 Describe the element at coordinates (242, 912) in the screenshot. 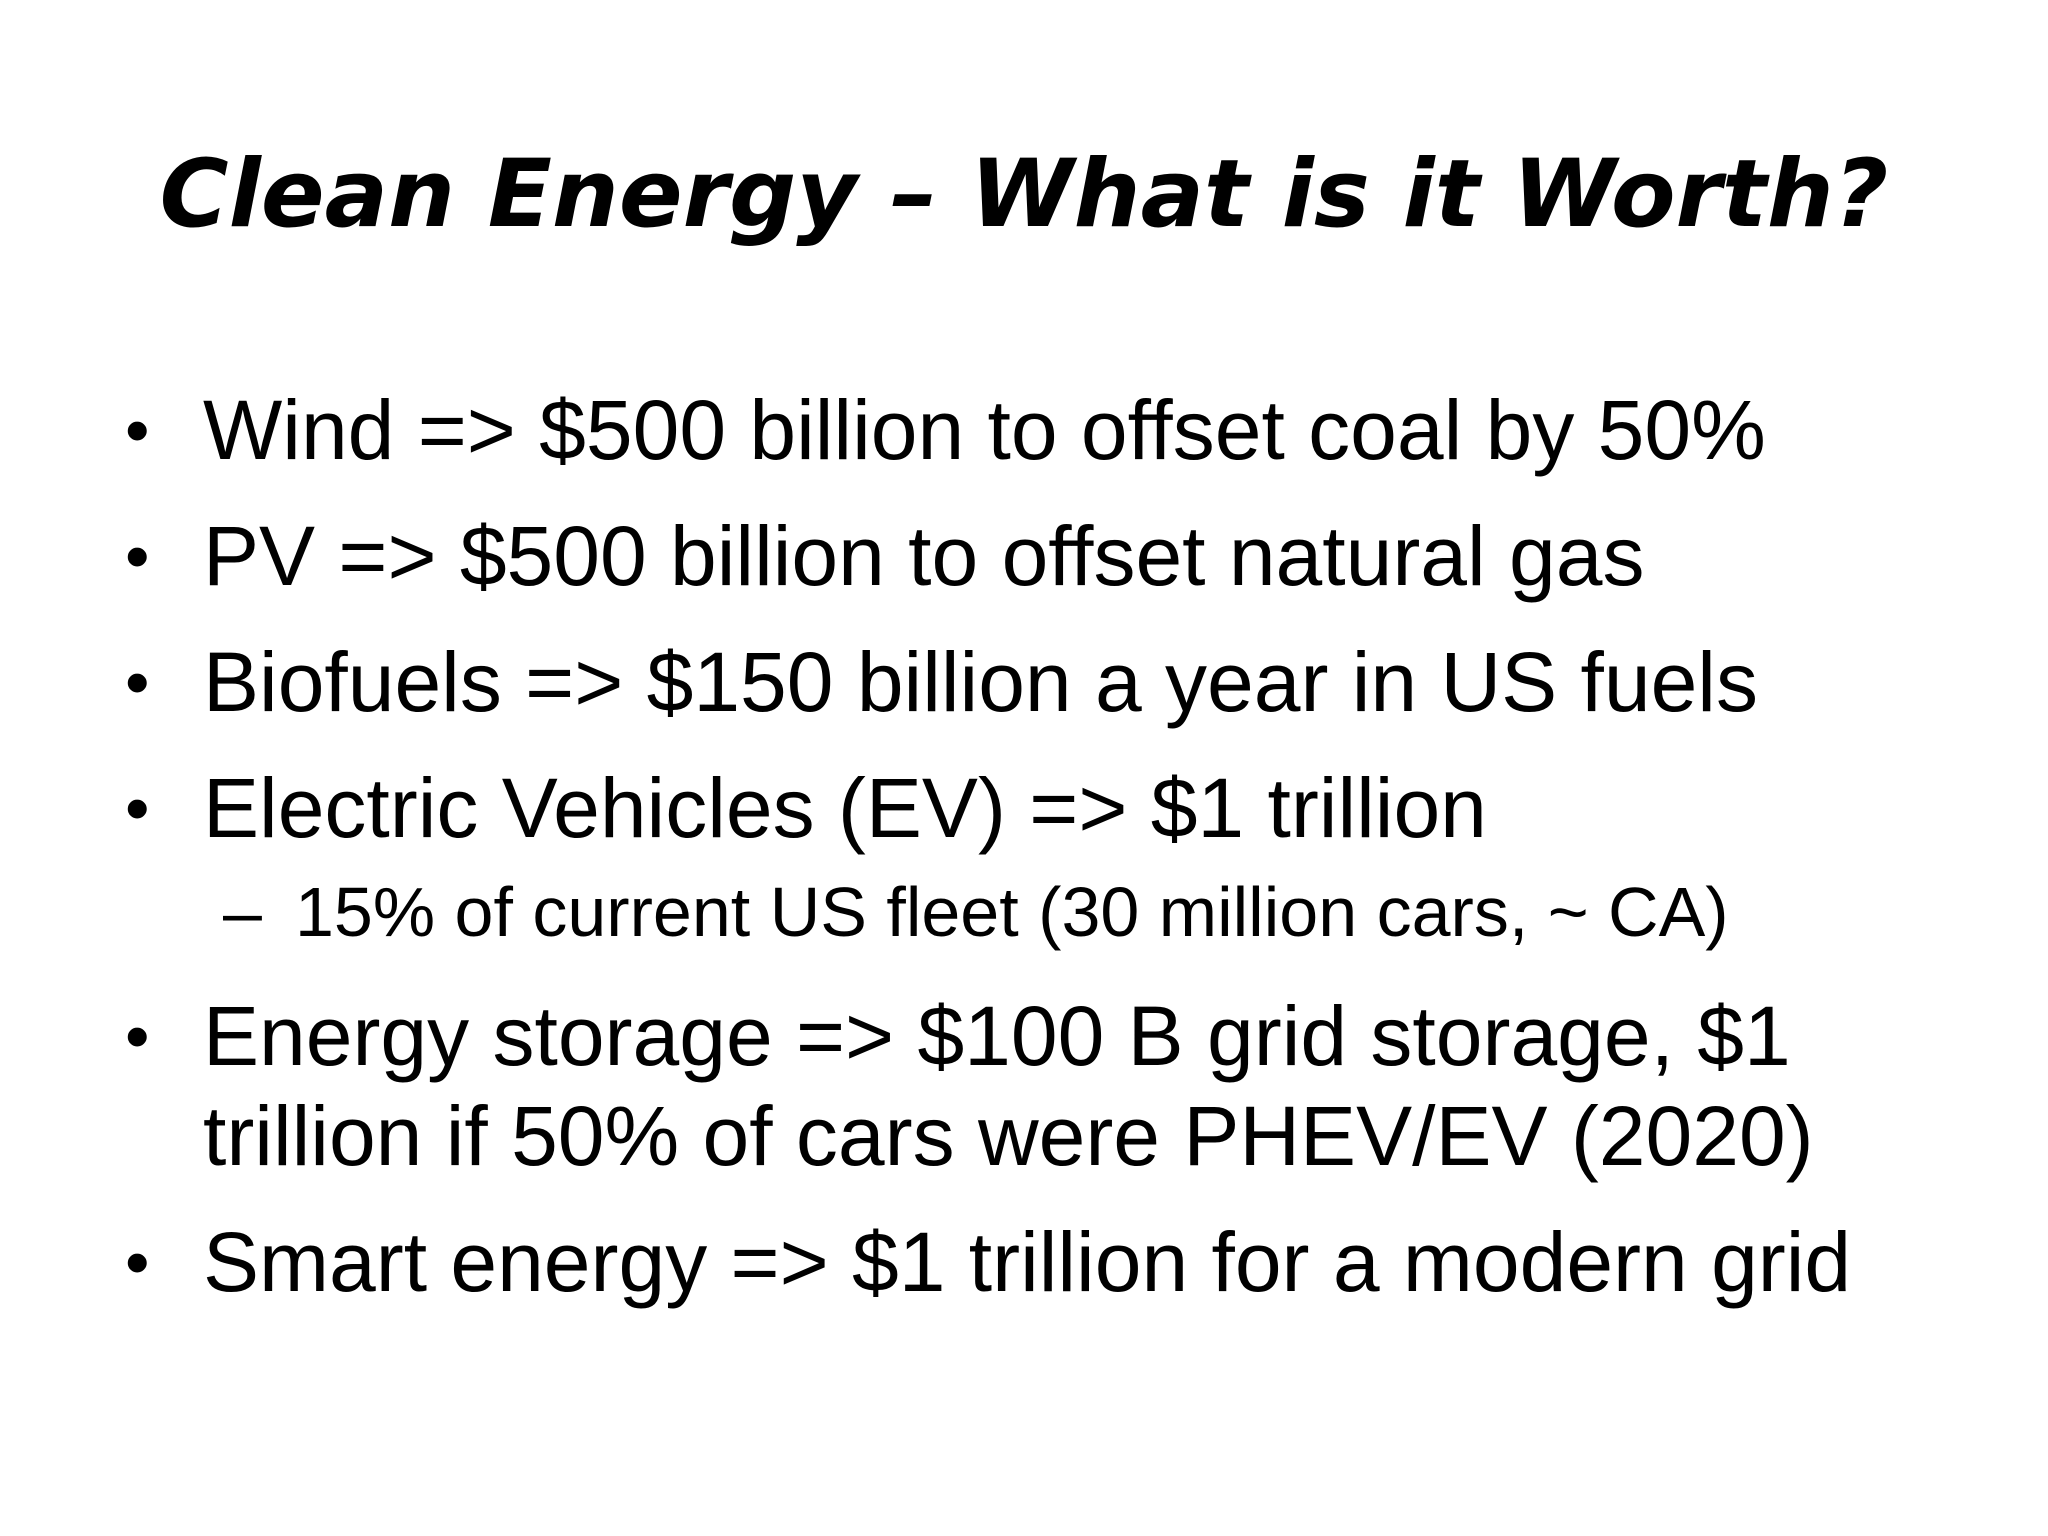

I see `dash-icon: –` at that location.